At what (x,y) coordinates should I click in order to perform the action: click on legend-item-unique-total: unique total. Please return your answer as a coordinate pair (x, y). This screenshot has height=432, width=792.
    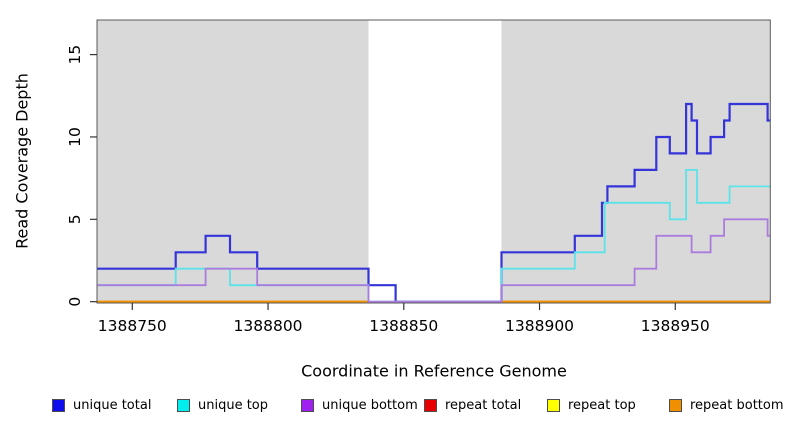
    Looking at the image, I should click on (101, 405).